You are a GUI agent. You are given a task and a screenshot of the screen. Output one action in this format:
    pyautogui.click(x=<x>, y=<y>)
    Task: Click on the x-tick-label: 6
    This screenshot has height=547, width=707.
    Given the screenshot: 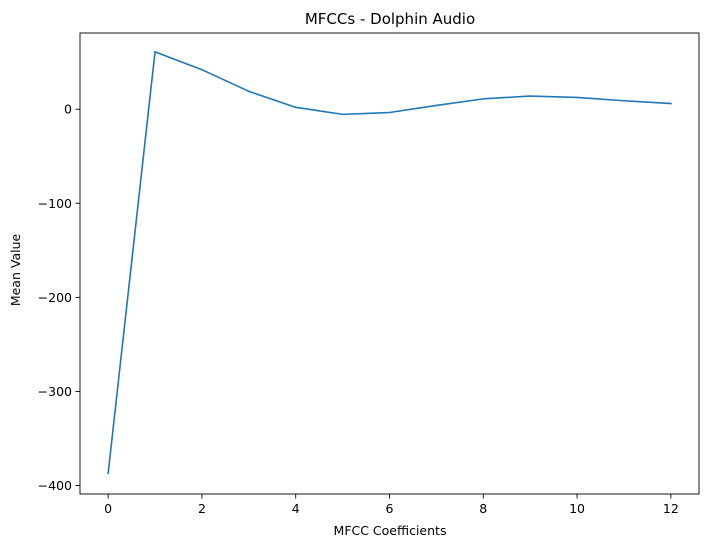 What is the action you would take?
    pyautogui.click(x=390, y=508)
    